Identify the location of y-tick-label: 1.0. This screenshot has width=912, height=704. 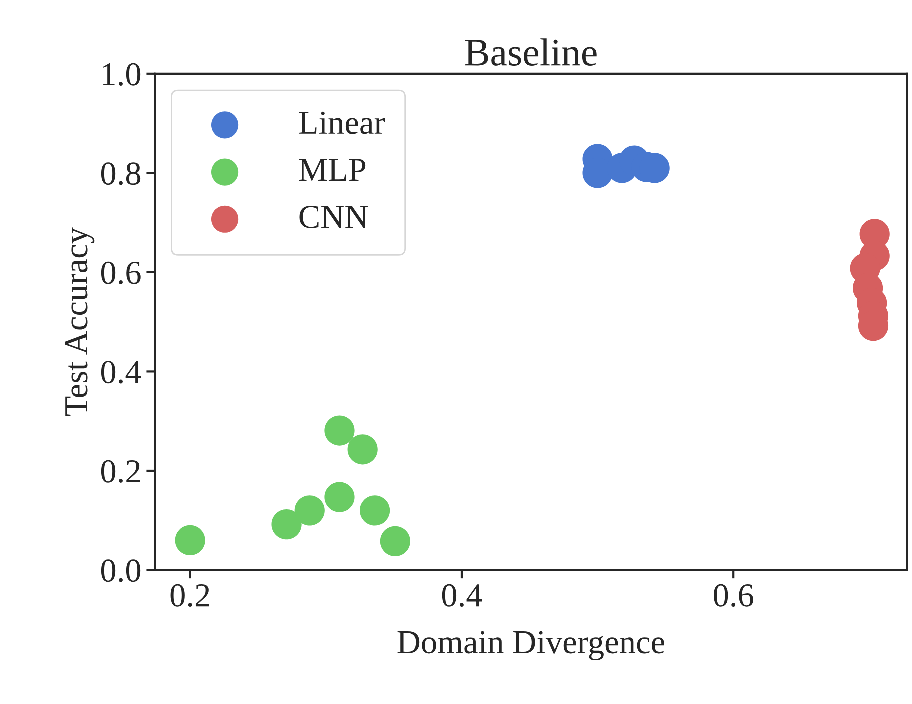
(122, 74).